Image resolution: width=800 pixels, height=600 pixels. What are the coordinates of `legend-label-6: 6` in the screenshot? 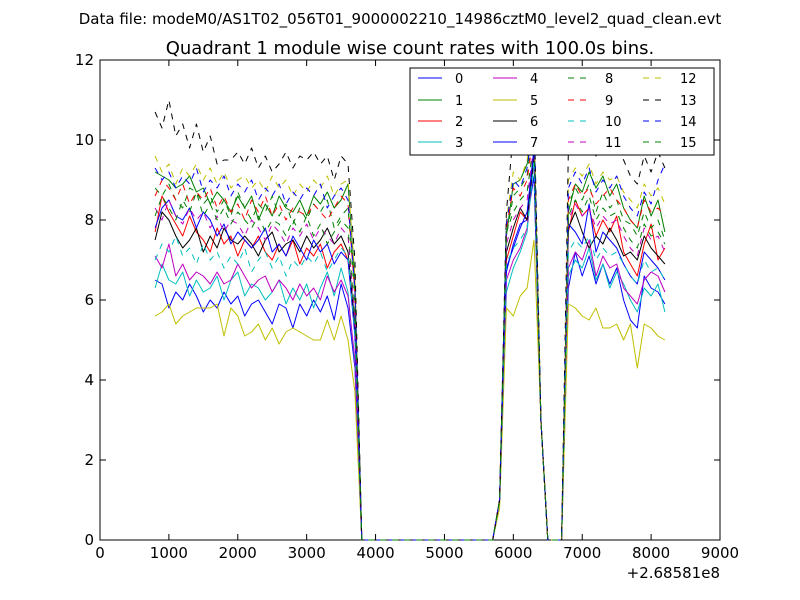 It's located at (534, 122).